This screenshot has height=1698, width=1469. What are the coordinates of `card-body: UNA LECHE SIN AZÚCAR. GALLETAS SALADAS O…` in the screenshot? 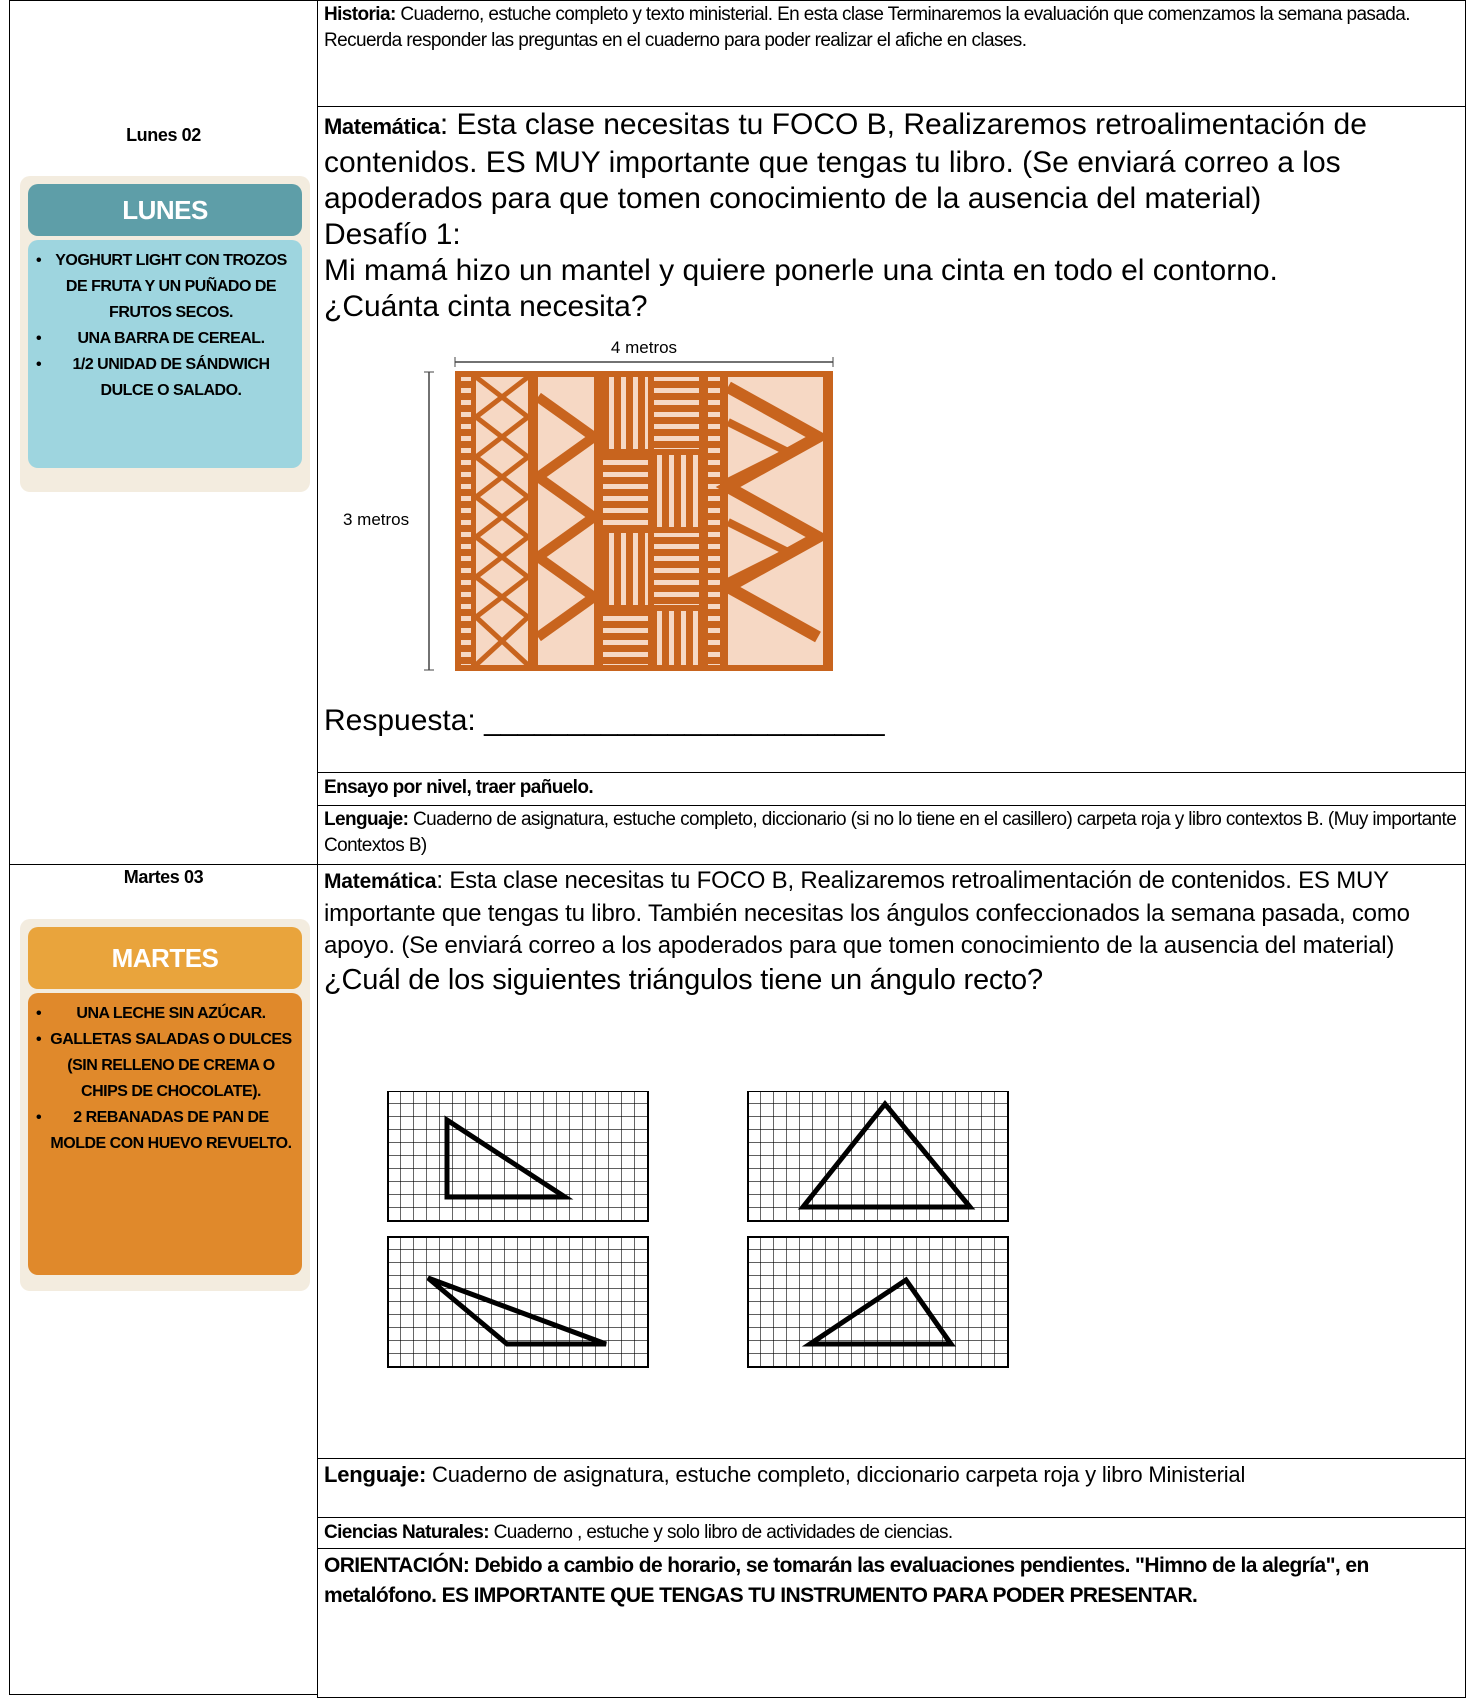 It's located at (165, 1134).